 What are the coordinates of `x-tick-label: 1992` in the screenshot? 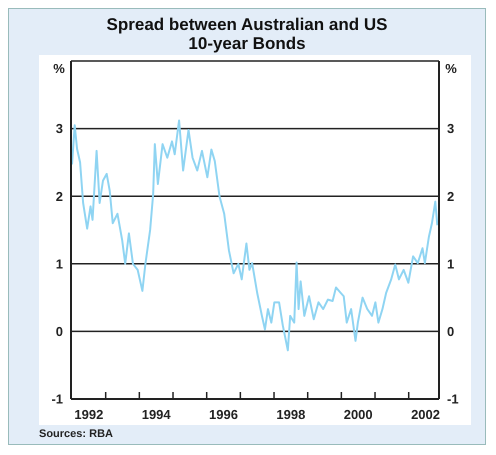 It's located at (89, 414).